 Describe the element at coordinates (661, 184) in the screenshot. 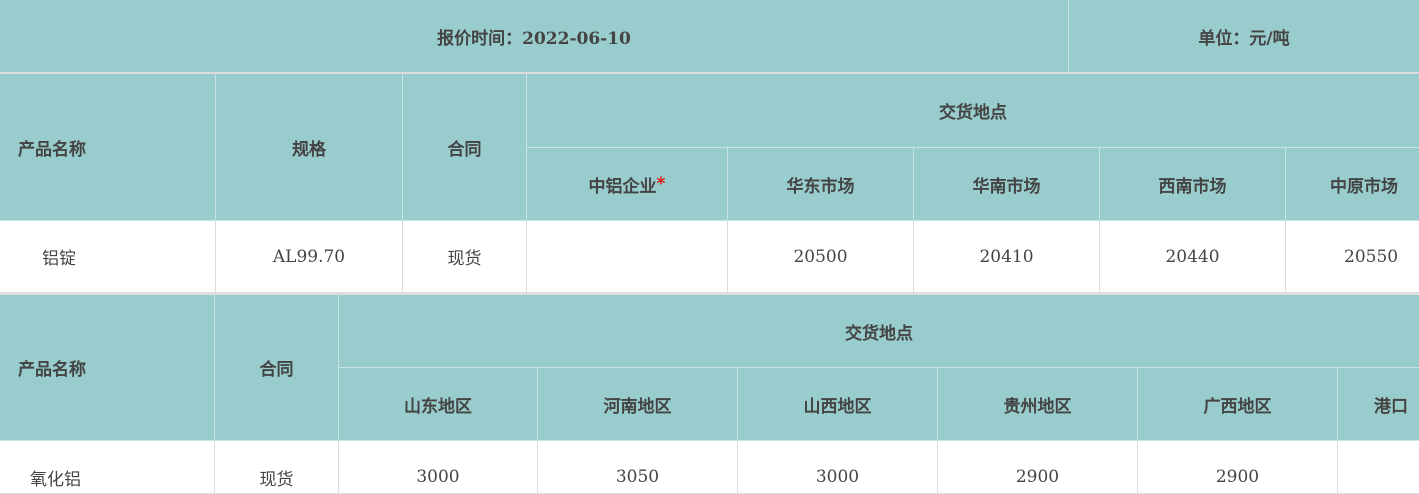

I see `required-mark: *` at that location.